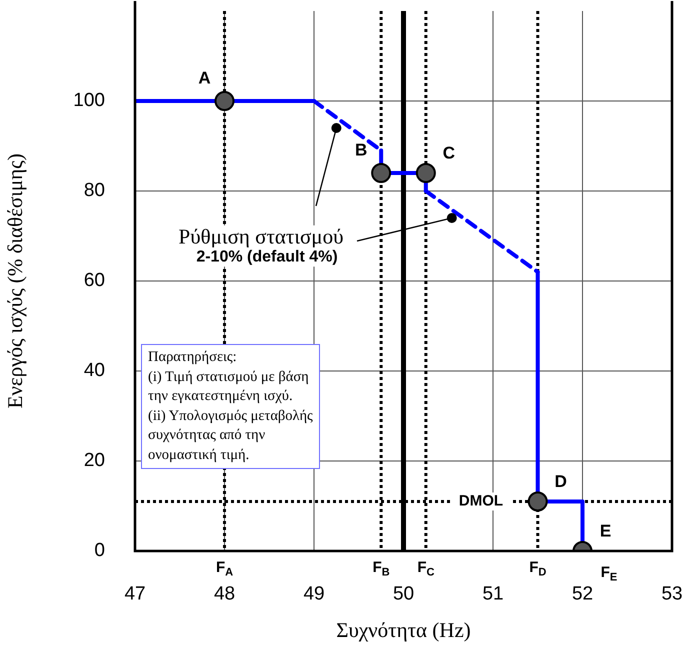 The width and height of the screenshot is (683, 648). I want to click on x-axis-title: Συχνότητα (Hz), so click(403, 630).